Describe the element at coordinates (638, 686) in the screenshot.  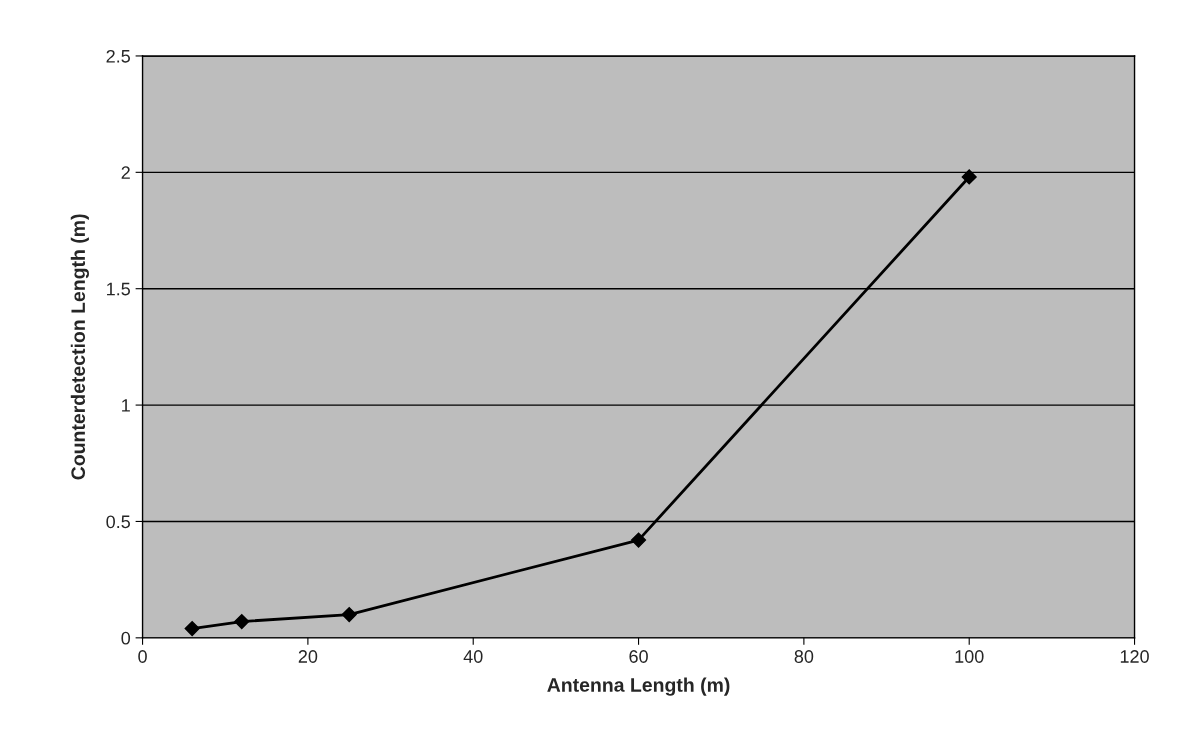
I see `x-axis-title: Antenna Length (m)` at that location.